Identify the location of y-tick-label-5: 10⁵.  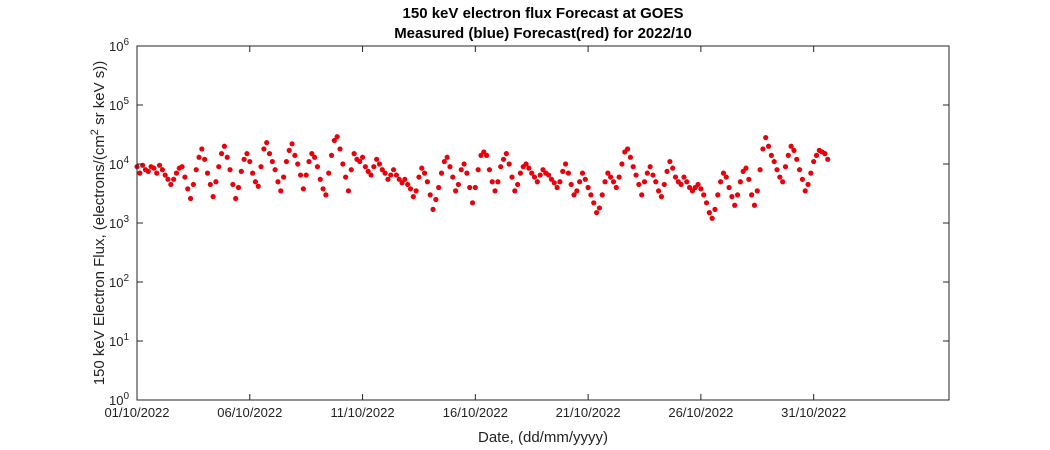
(119, 104).